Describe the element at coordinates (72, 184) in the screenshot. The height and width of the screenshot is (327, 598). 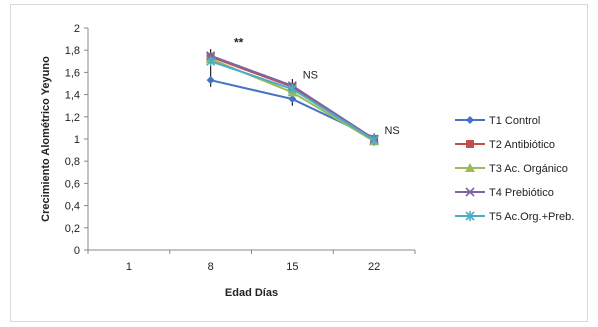
I see `y-tick-label: 0,6` at that location.